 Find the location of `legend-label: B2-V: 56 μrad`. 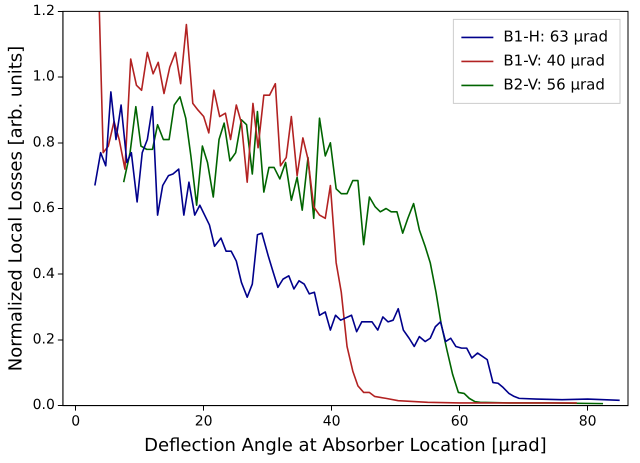

legend-label: B2-V: 56 μrad is located at coordinates (554, 84).